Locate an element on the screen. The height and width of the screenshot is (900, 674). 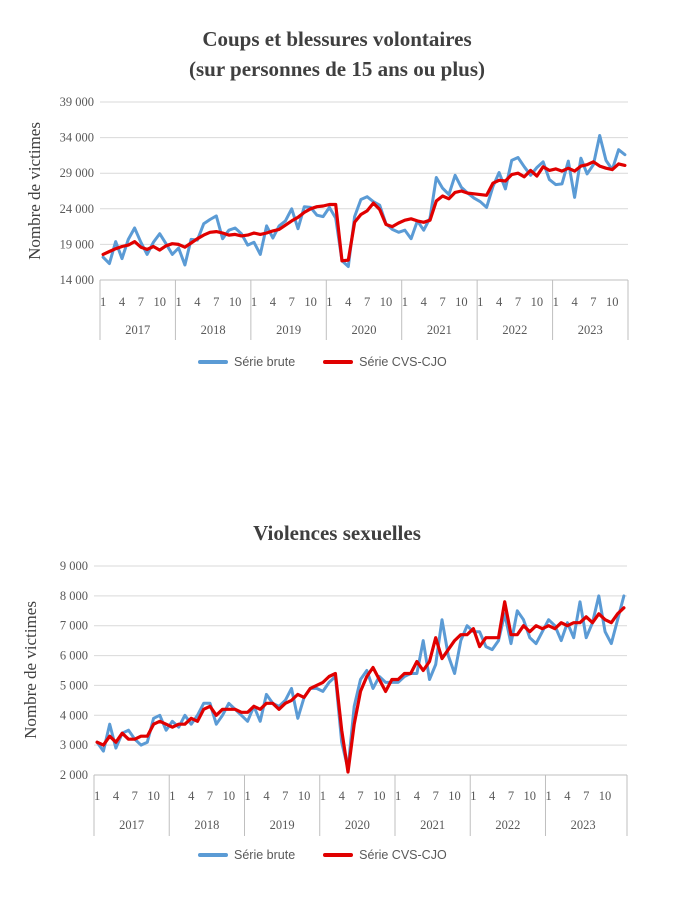
y-tick-label: 5 000 is located at coordinates (74, 685).